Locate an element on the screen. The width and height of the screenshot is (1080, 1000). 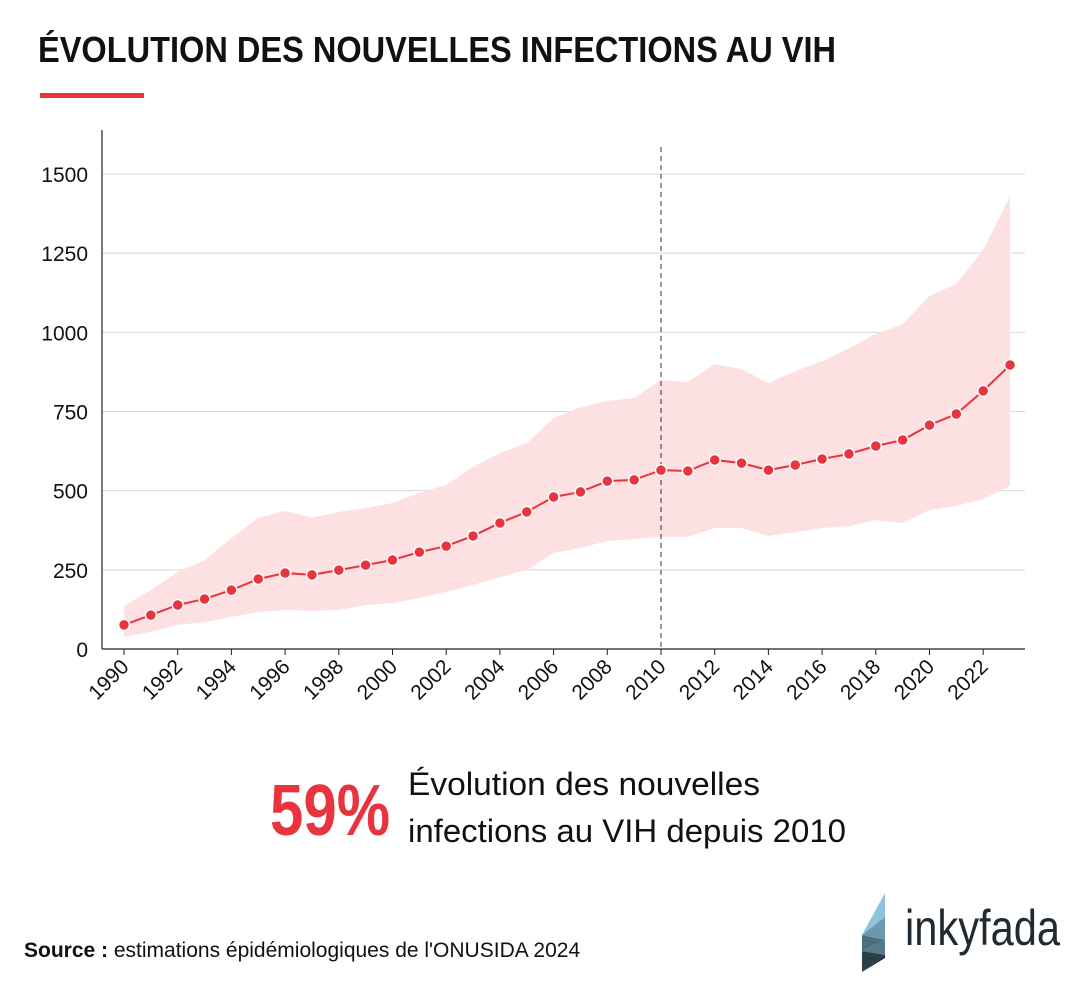
x-tick-label: 1990 is located at coordinates (108, 679).